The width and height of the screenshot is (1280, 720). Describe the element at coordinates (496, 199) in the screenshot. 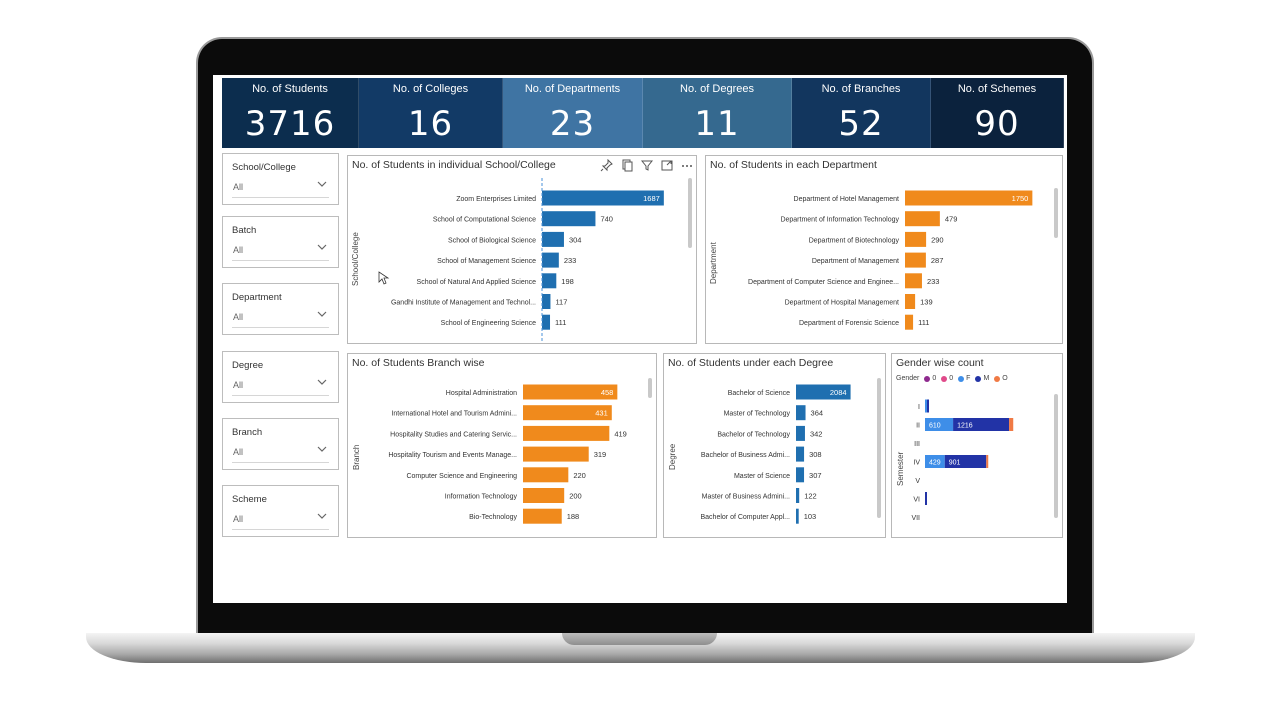

I see `category-label: Zoom Enterprises Limited` at that location.